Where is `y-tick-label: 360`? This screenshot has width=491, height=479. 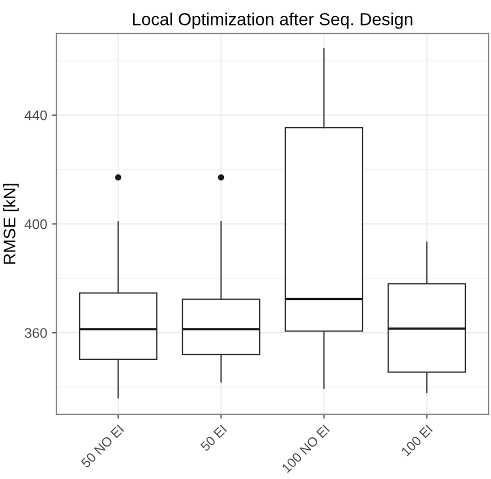
y-tick-label: 360 is located at coordinates (35, 333).